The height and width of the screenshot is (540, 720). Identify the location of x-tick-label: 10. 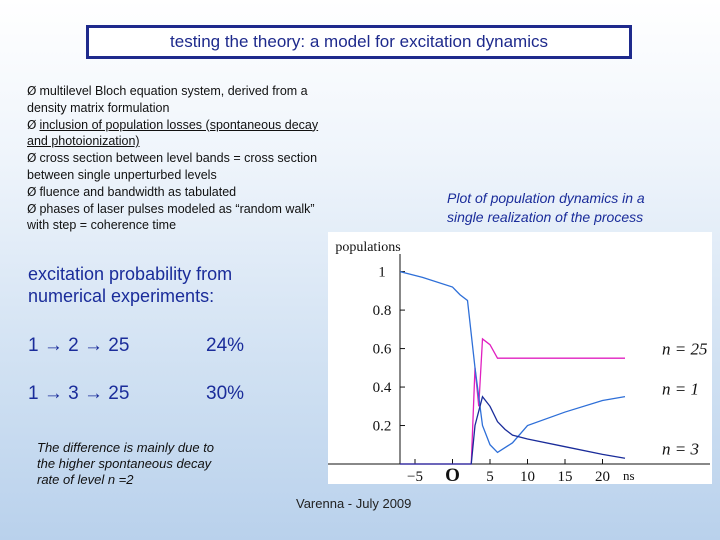
(527, 476).